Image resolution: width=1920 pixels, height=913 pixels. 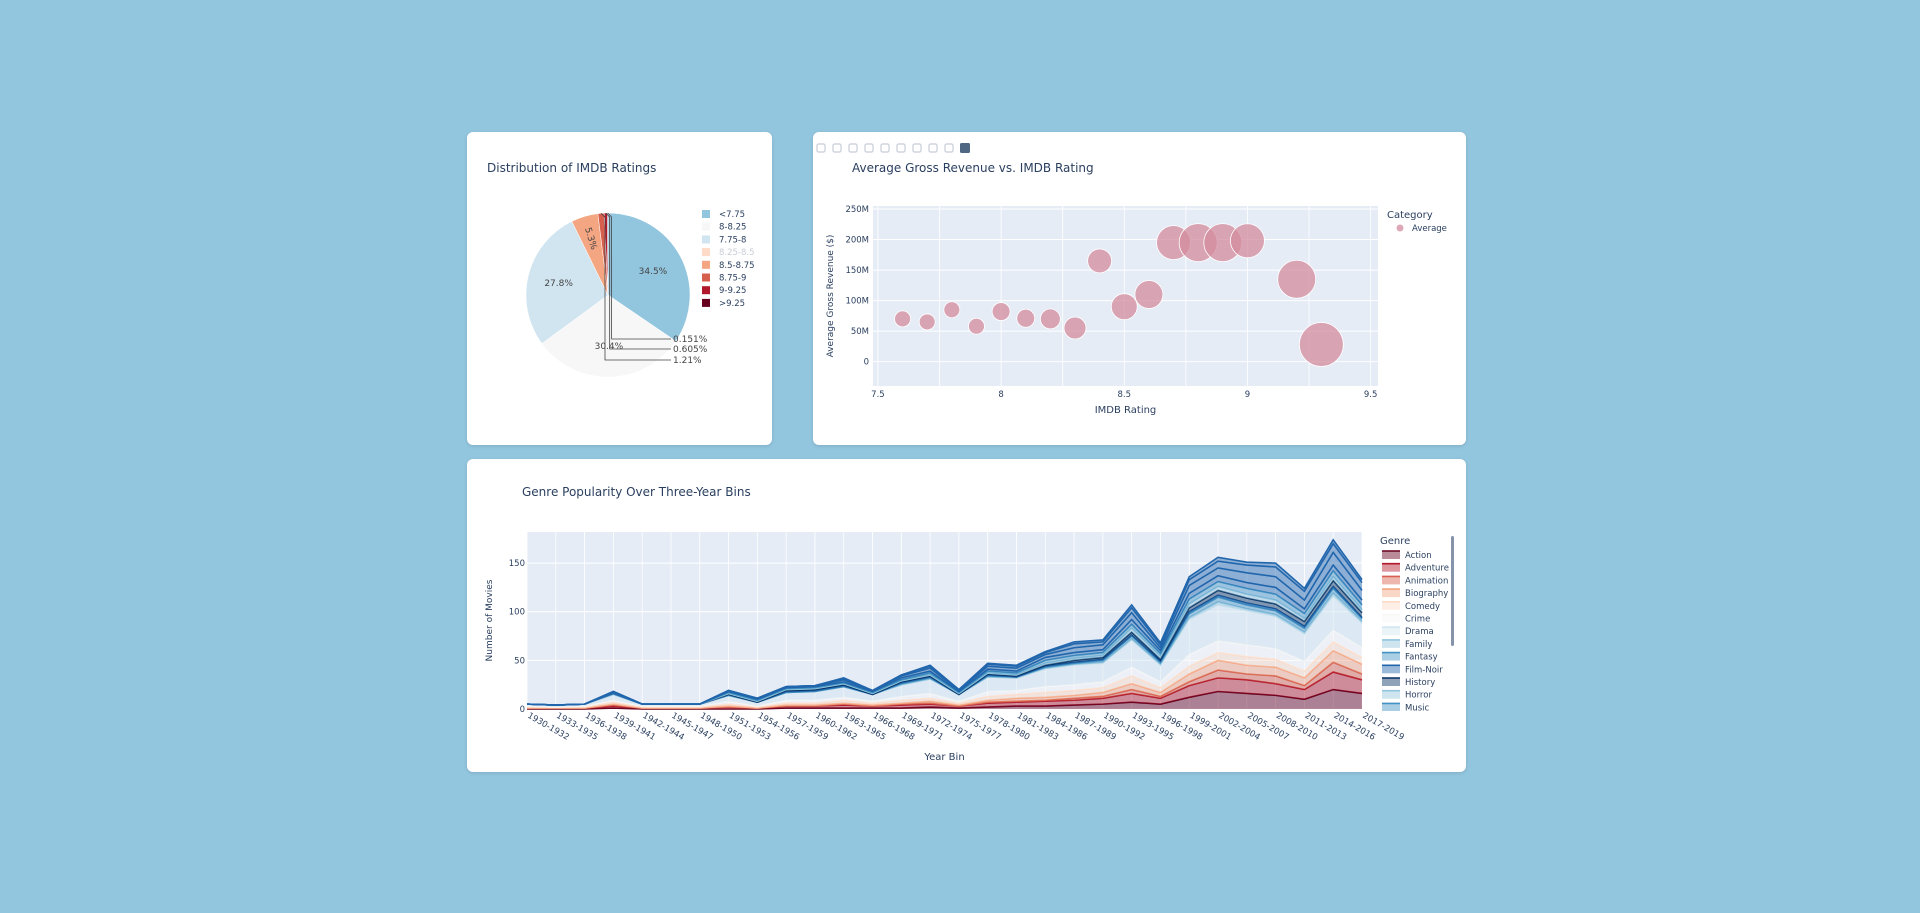 I want to click on x-axis-title: IMDB Rating, so click(x=1126, y=410).